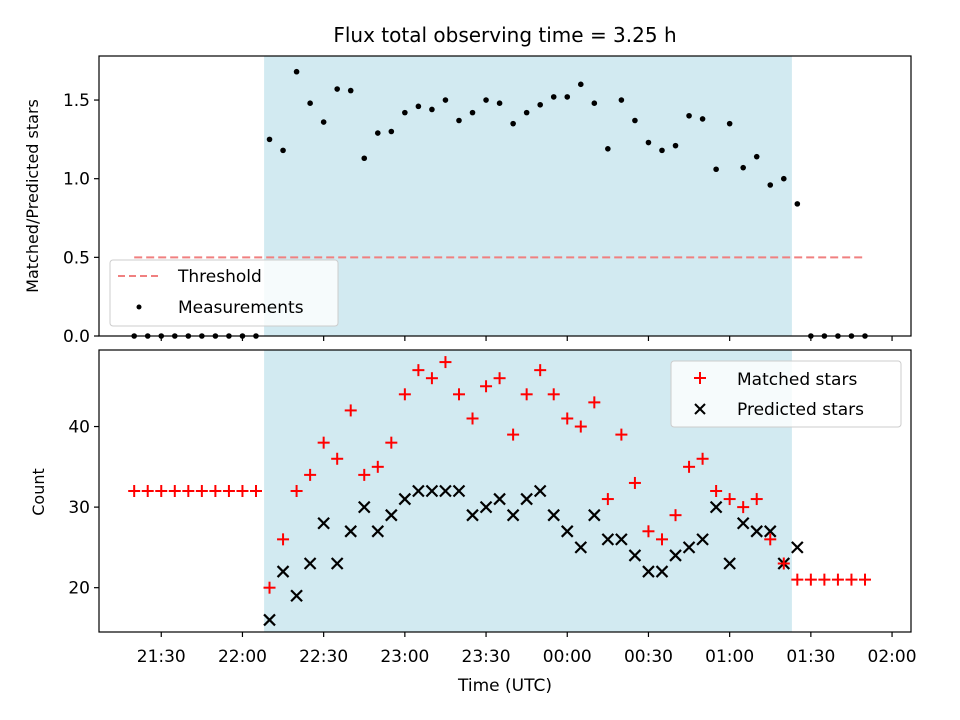  Describe the element at coordinates (797, 380) in the screenshot. I see `legend-matched-label: Matched stars` at that location.